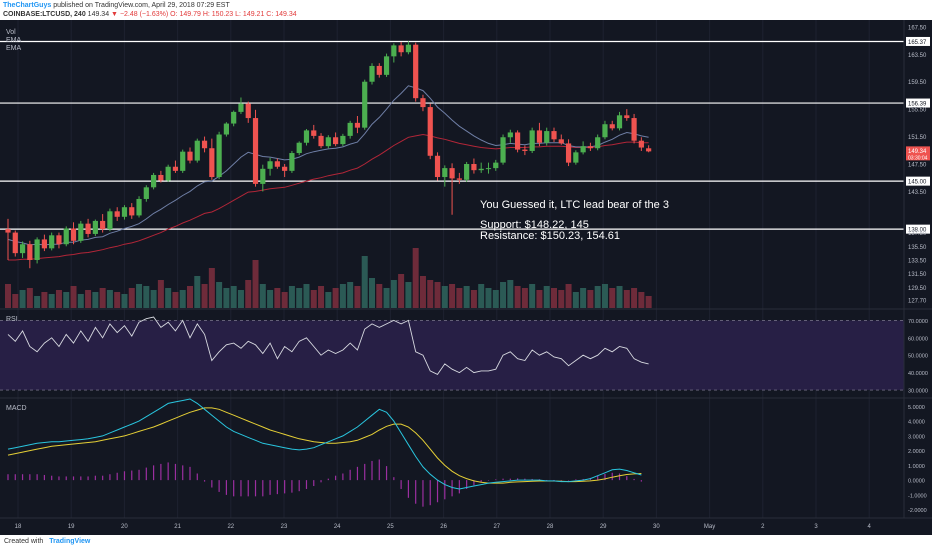 The image size is (932, 550). What do you see at coordinates (14, 40) in the screenshot?
I see `legend-ema-1: EMA` at bounding box center [14, 40].